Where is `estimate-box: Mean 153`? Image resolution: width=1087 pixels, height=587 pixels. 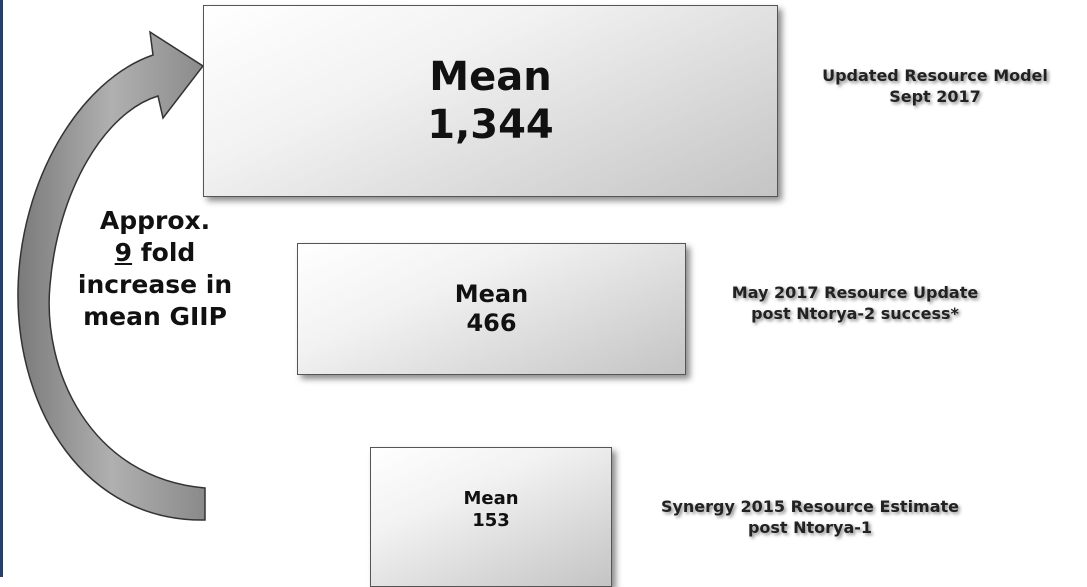 estimate-box: Mean 153 is located at coordinates (491, 517).